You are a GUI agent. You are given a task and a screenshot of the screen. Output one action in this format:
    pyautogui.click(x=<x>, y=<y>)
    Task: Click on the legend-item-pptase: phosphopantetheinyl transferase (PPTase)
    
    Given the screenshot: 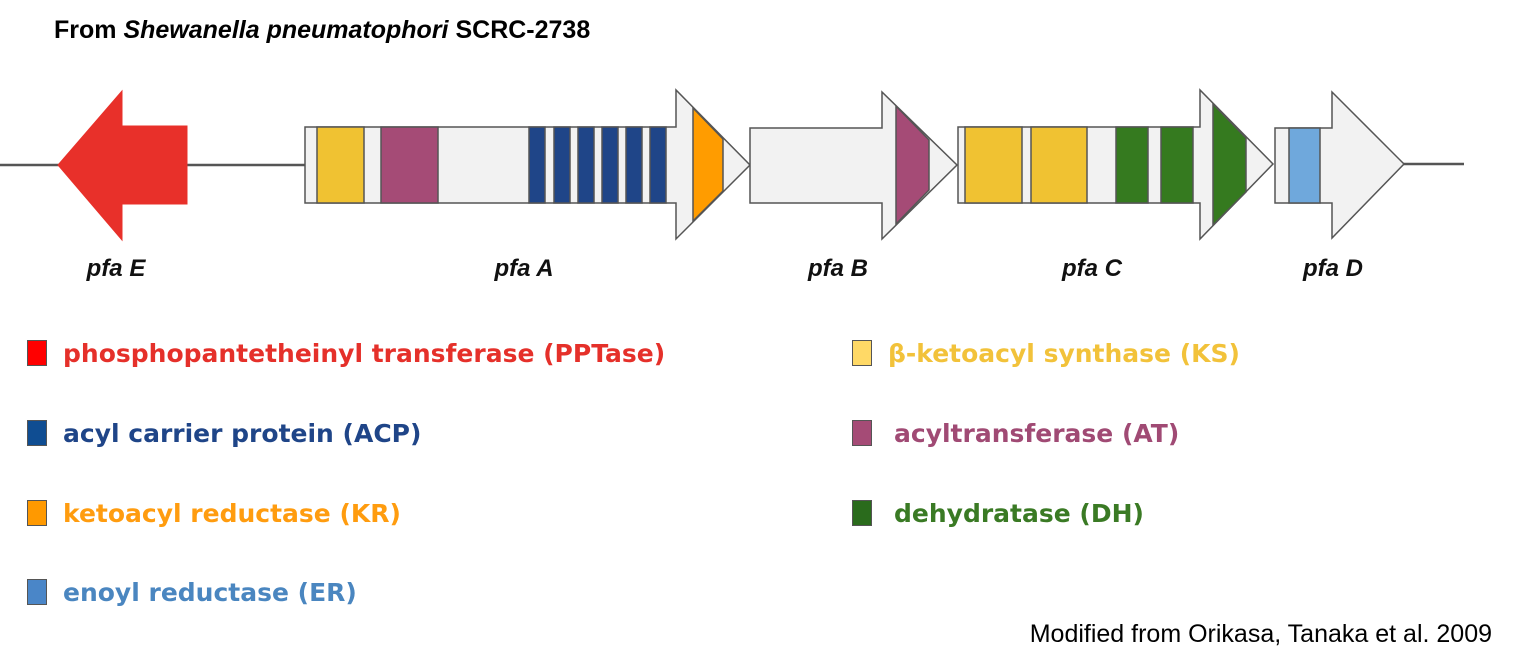 What is the action you would take?
    pyautogui.click(x=346, y=353)
    